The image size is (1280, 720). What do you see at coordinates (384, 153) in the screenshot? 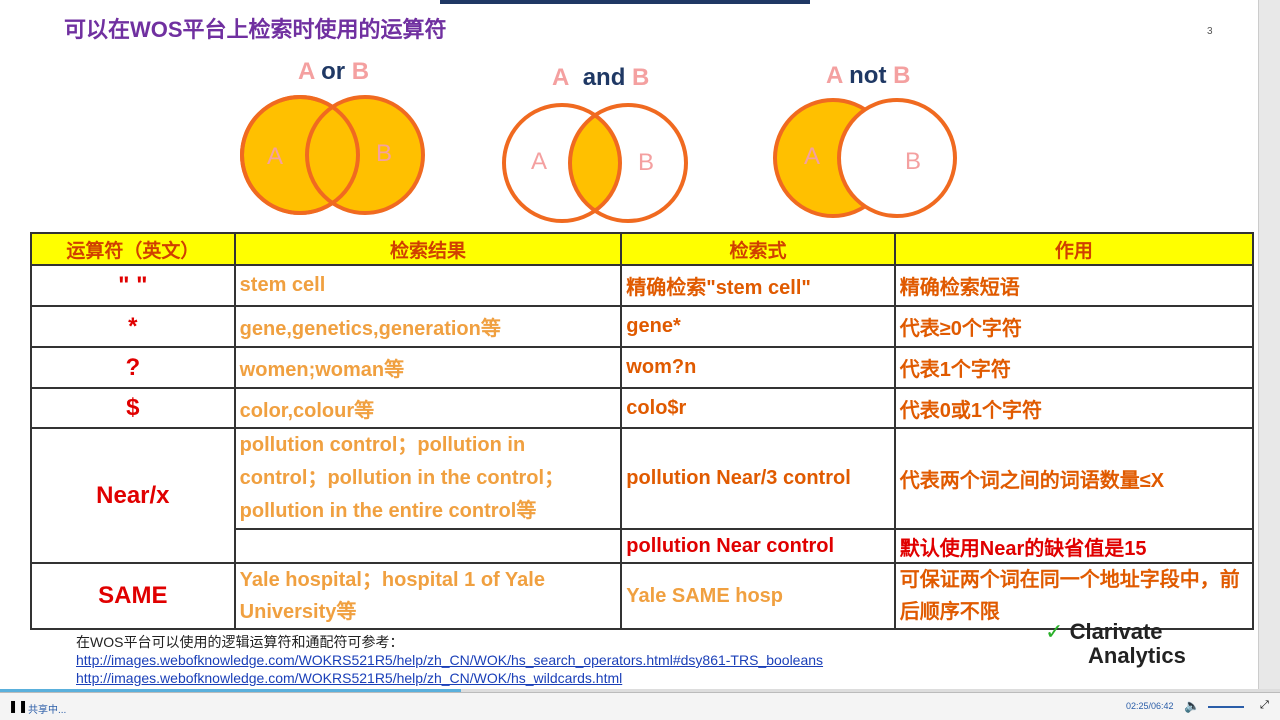
I see `venn-or-b: B` at bounding box center [384, 153].